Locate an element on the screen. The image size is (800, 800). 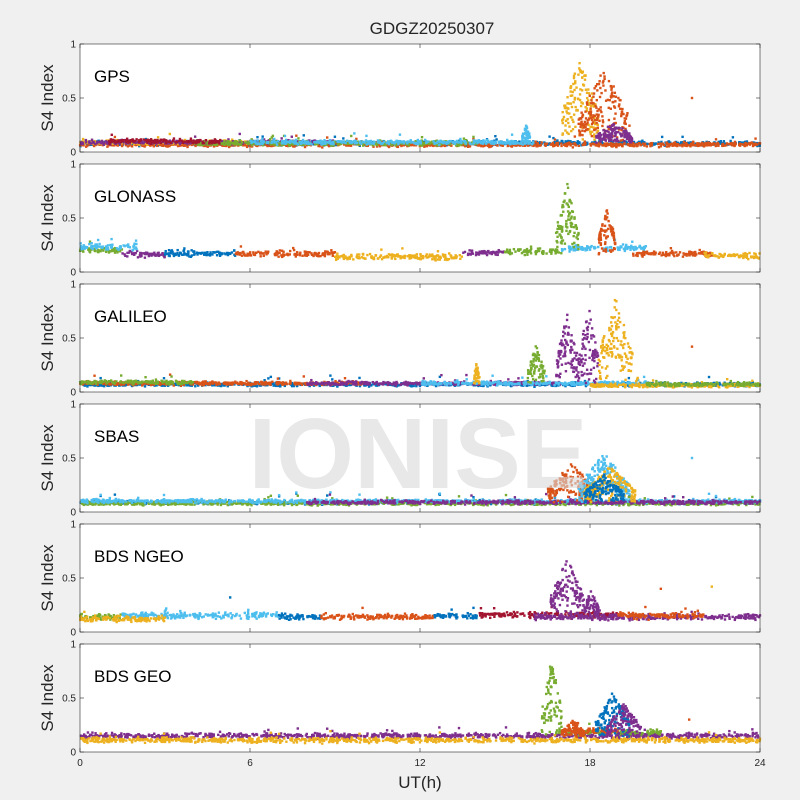
axes-background is located at coordinates (420, 98).